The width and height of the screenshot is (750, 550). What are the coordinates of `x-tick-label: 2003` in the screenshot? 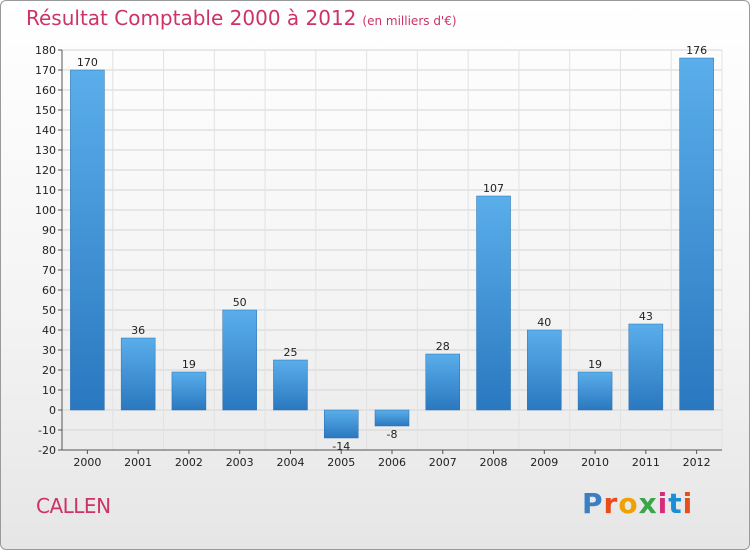 It's located at (240, 462).